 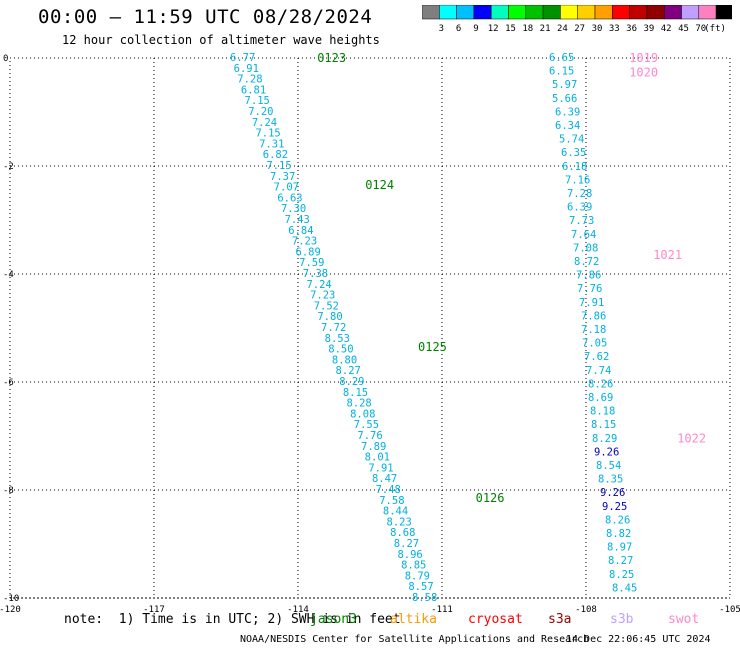 I want to click on colorbar-tick-label: 21, so click(x=545, y=29).